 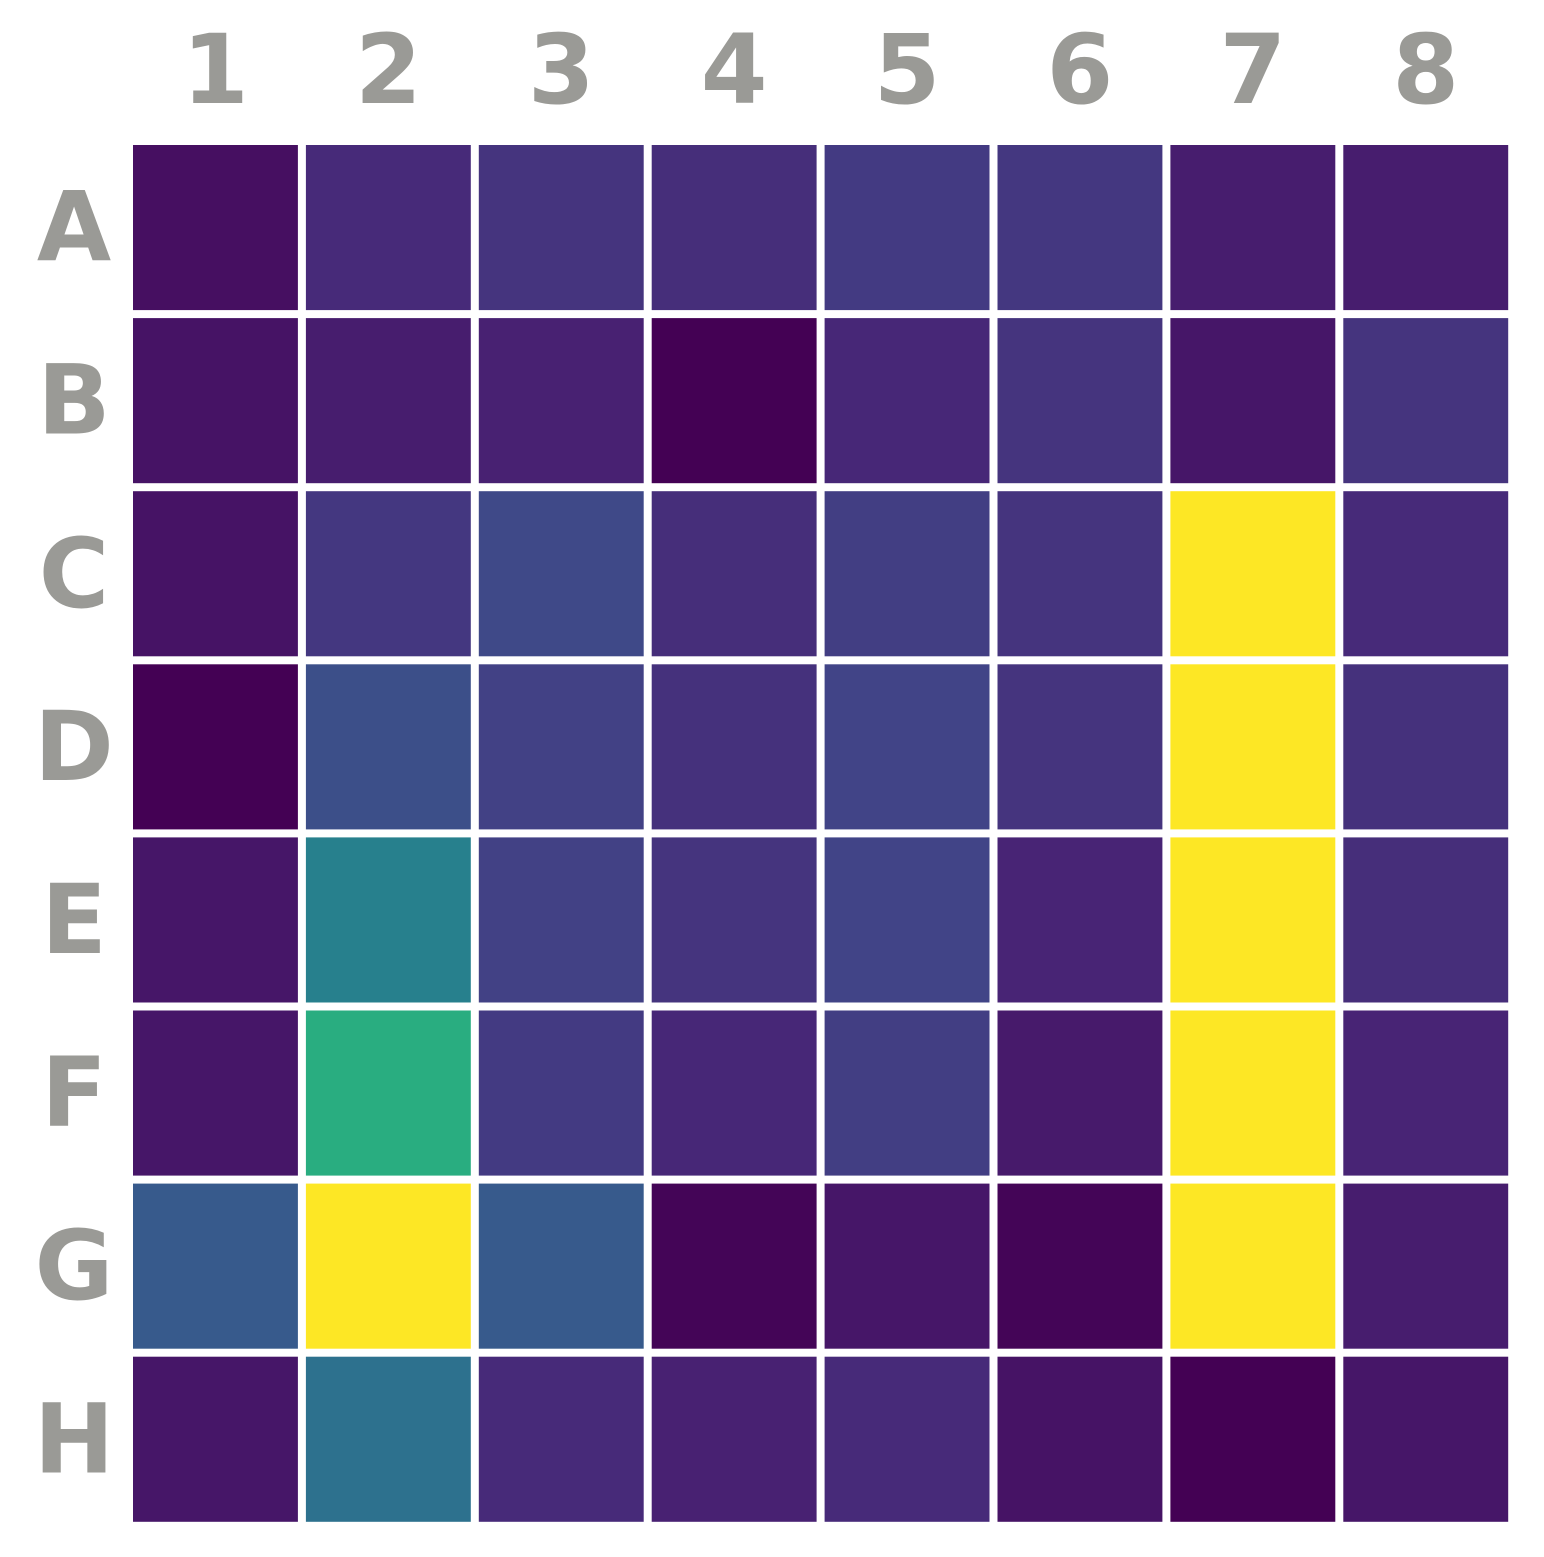 What do you see at coordinates (907, 70) in the screenshot?
I see `column-label: 5` at bounding box center [907, 70].